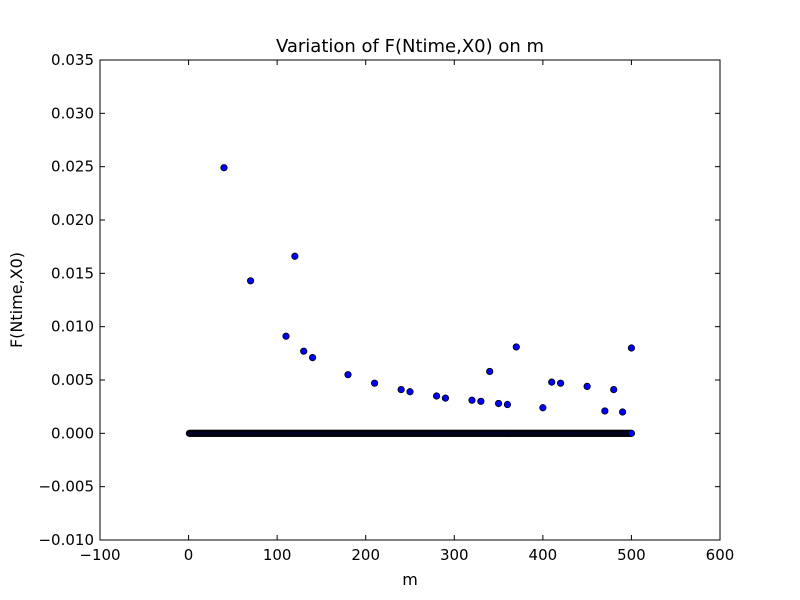 This screenshot has height=600, width=800. I want to click on y-tick-label: 0.025, so click(72, 167).